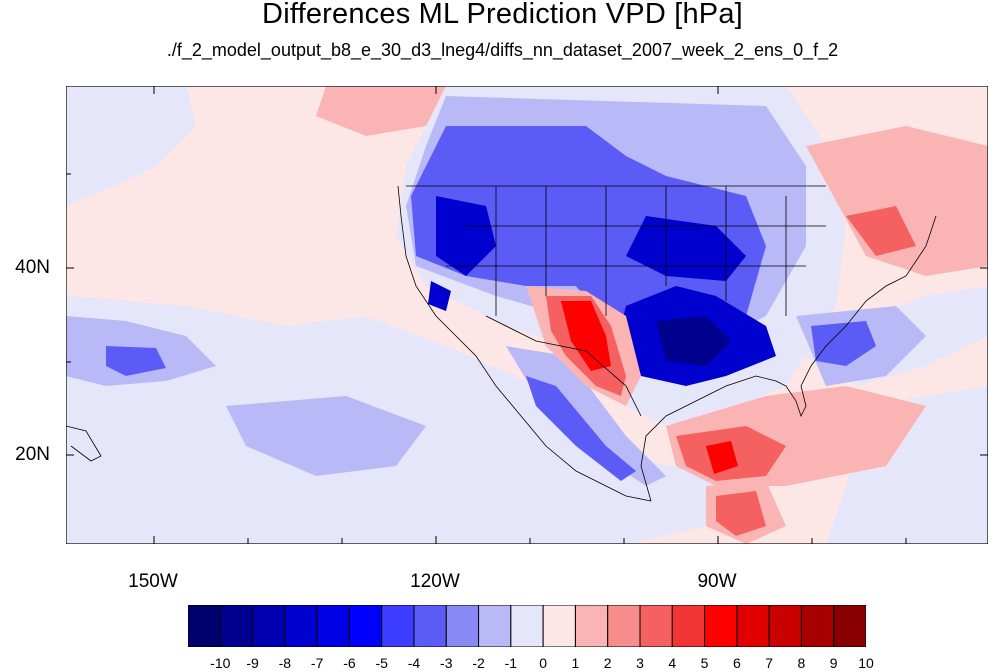 This screenshot has height=672, width=1005. What do you see at coordinates (717, 581) in the screenshot?
I see `lon-label-90w: 90W` at bounding box center [717, 581].